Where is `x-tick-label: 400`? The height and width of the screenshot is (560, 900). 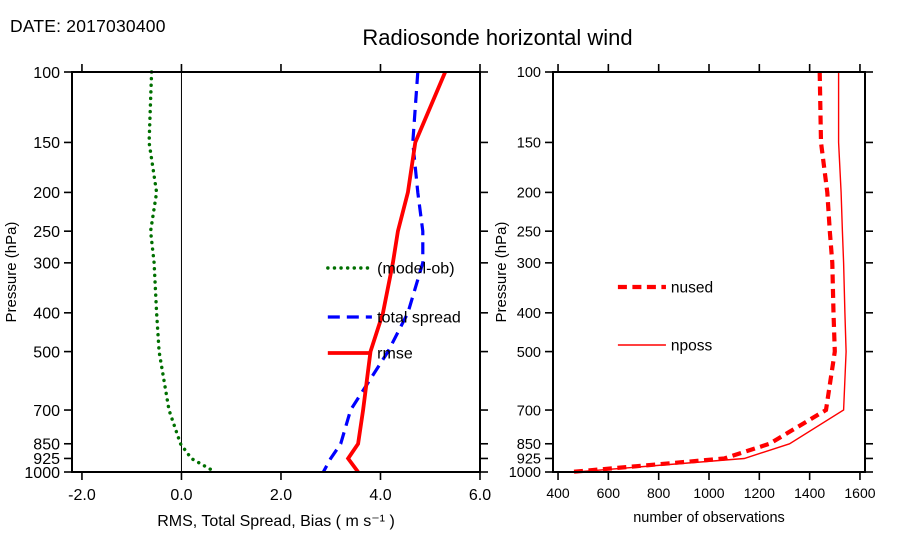 x-tick-label: 400 is located at coordinates (558, 493).